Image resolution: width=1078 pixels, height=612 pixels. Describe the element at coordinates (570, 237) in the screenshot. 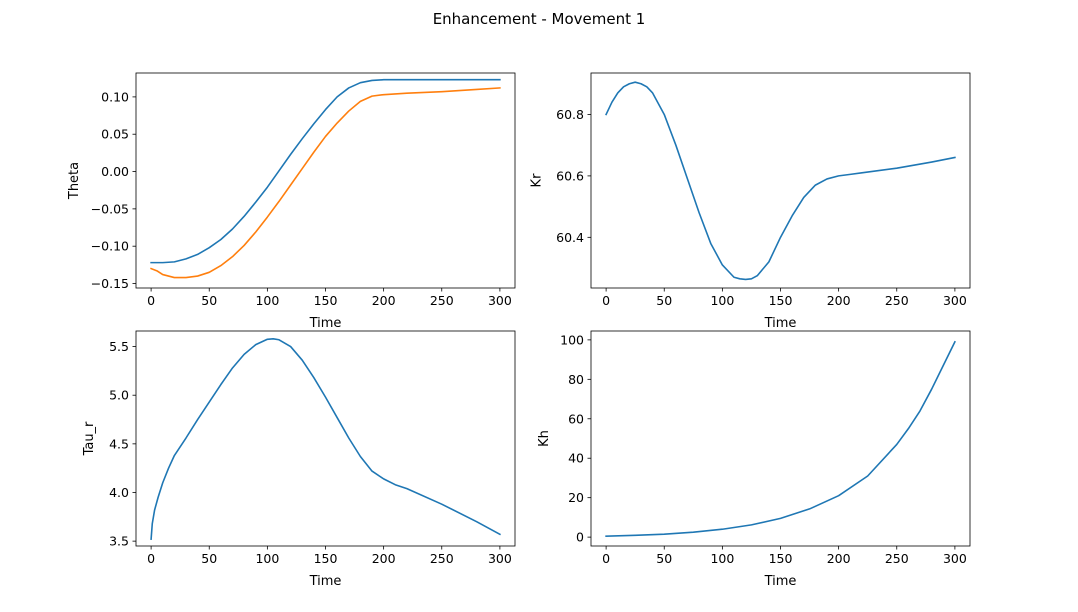

I see `y-tick-label: 60.4` at that location.